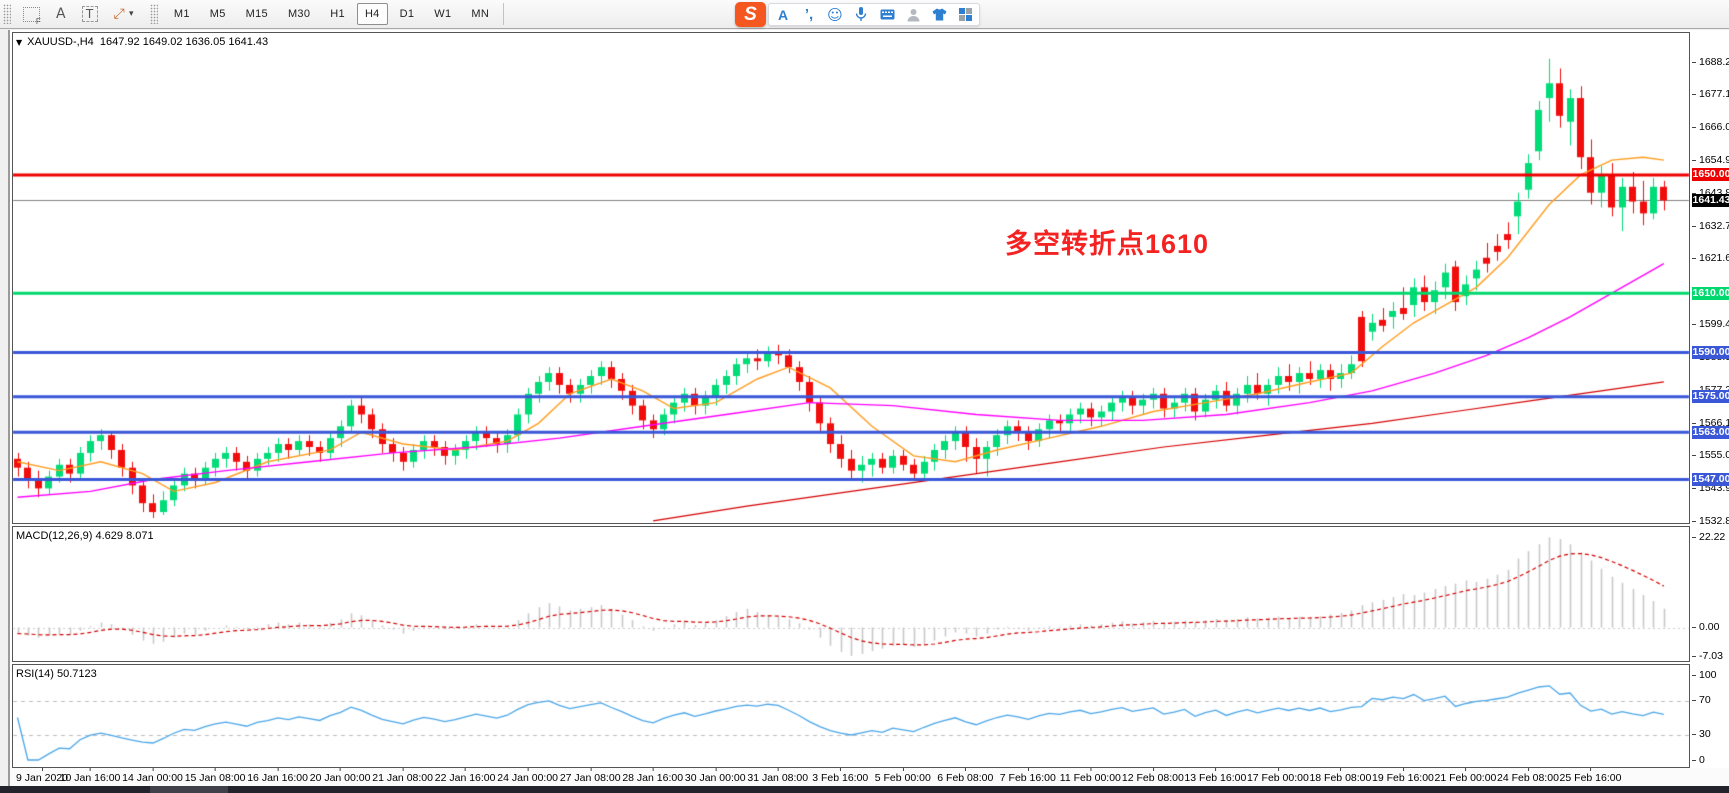 This screenshot has width=1729, height=793. What do you see at coordinates (1152, 776) in the screenshot?
I see `time-axis-label: 12 Feb 08:00` at bounding box center [1152, 776].